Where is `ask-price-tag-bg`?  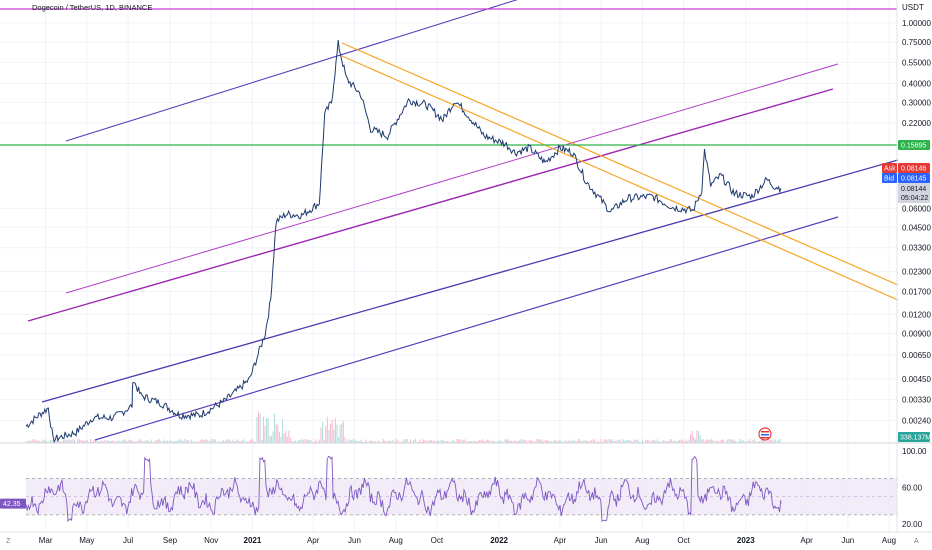 ask-price-tag-bg is located at coordinates (914, 168).